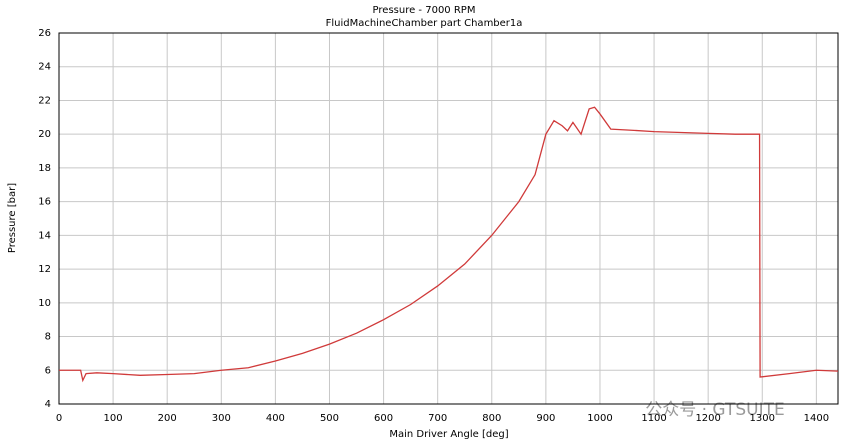 This screenshot has height=448, width=849. I want to click on y-tick-label: 22, so click(44, 100).